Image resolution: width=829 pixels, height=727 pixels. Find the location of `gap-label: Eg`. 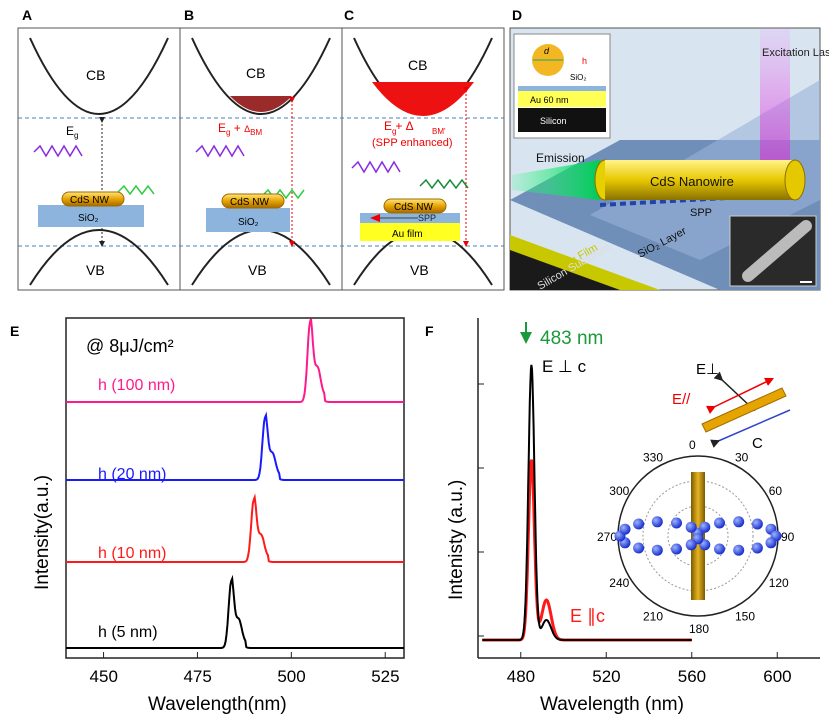

gap-label: Eg is located at coordinates (72, 132).